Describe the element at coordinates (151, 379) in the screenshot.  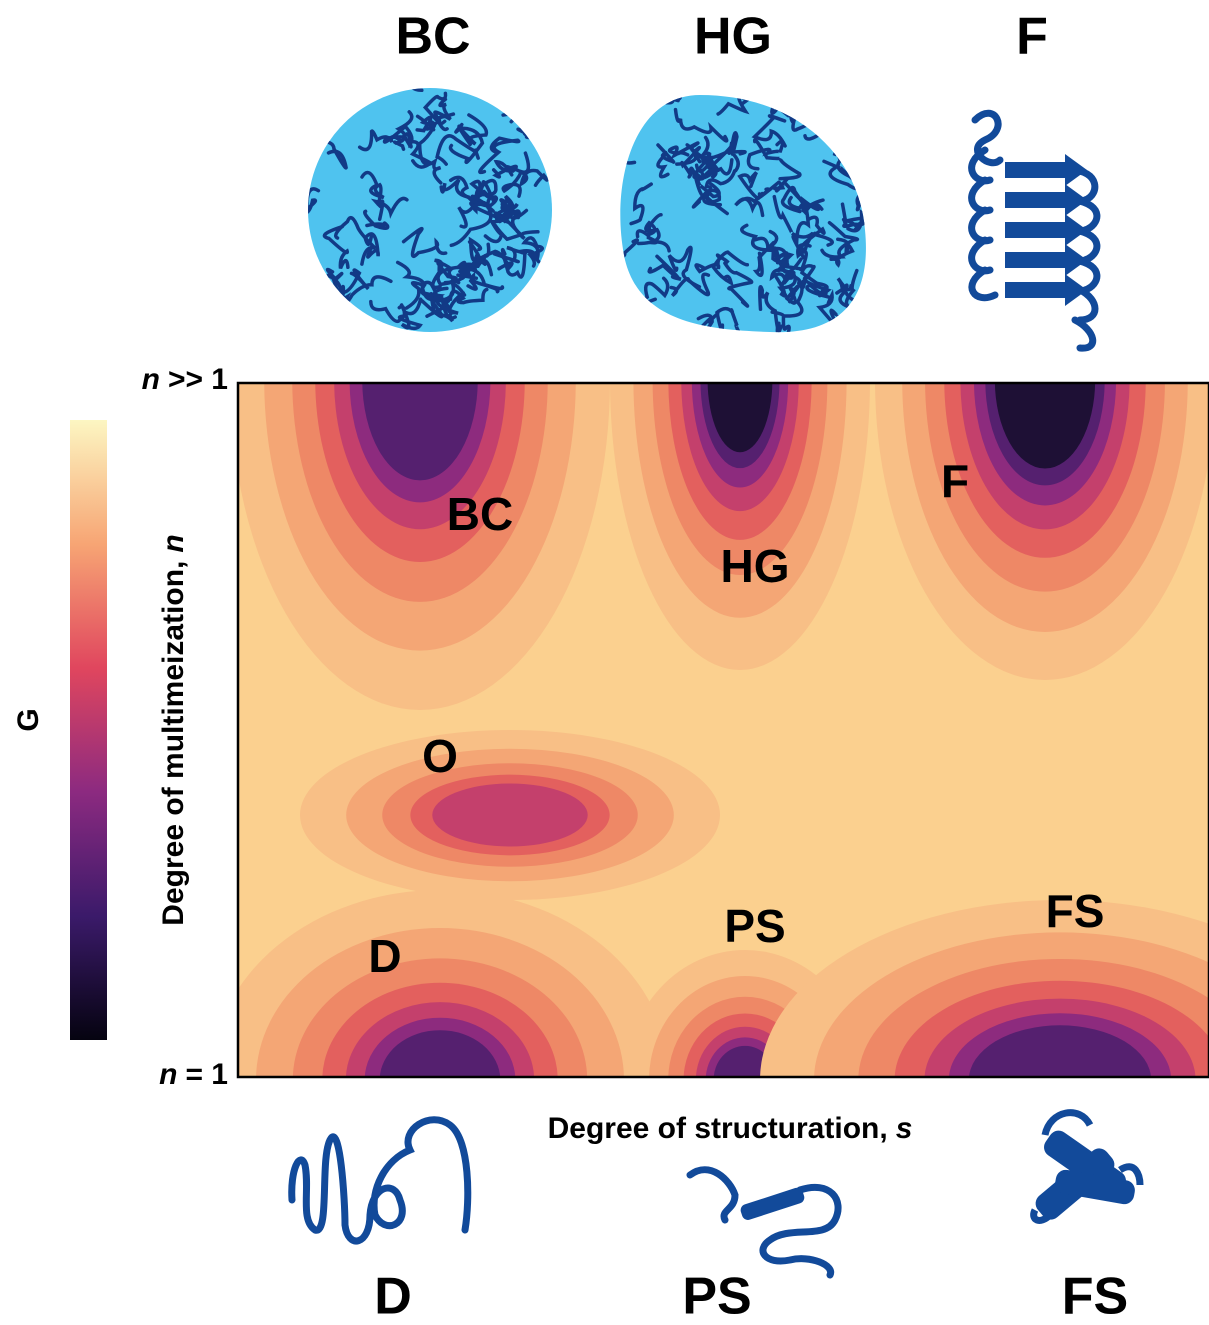
I see `y-top-tick-variable: n` at that location.